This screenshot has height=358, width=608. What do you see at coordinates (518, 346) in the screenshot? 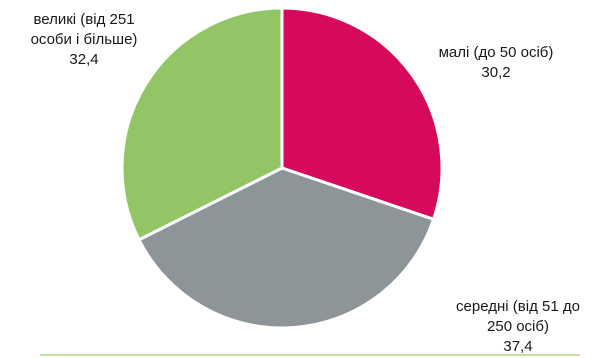
I see `slice-value-medium: 37,4` at bounding box center [518, 346].